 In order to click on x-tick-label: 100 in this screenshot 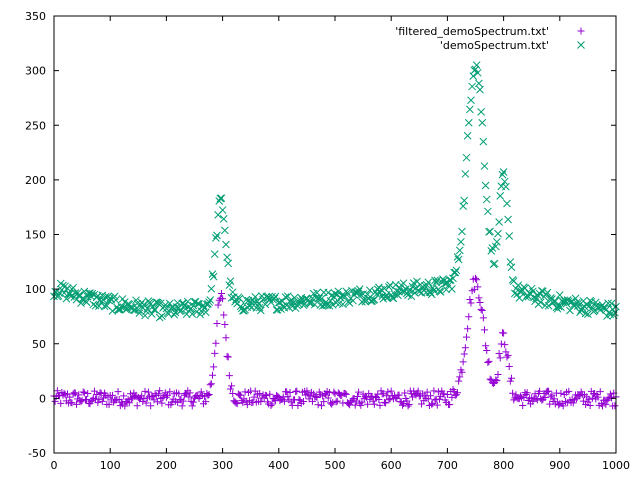, I will do `click(110, 465)`.